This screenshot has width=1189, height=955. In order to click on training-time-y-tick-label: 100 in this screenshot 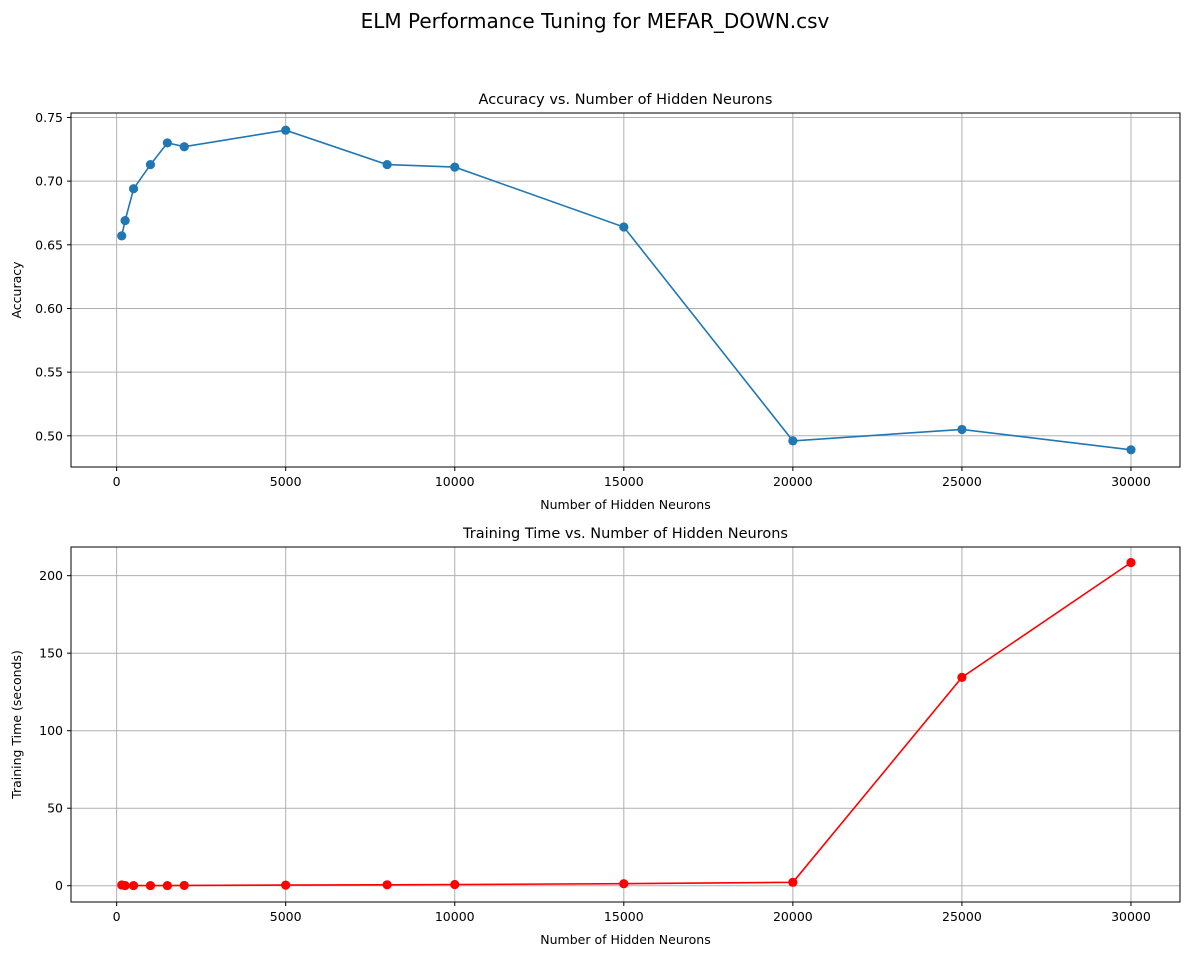, I will do `click(51, 730)`.